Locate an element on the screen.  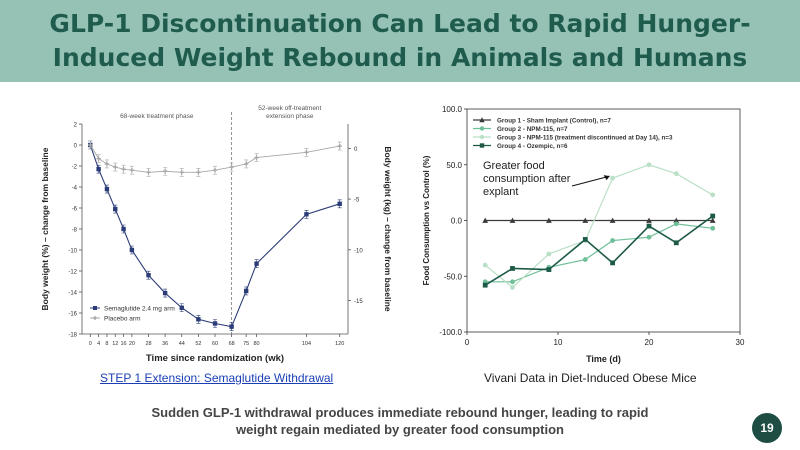
x-tick-label: 52 is located at coordinates (198, 344).